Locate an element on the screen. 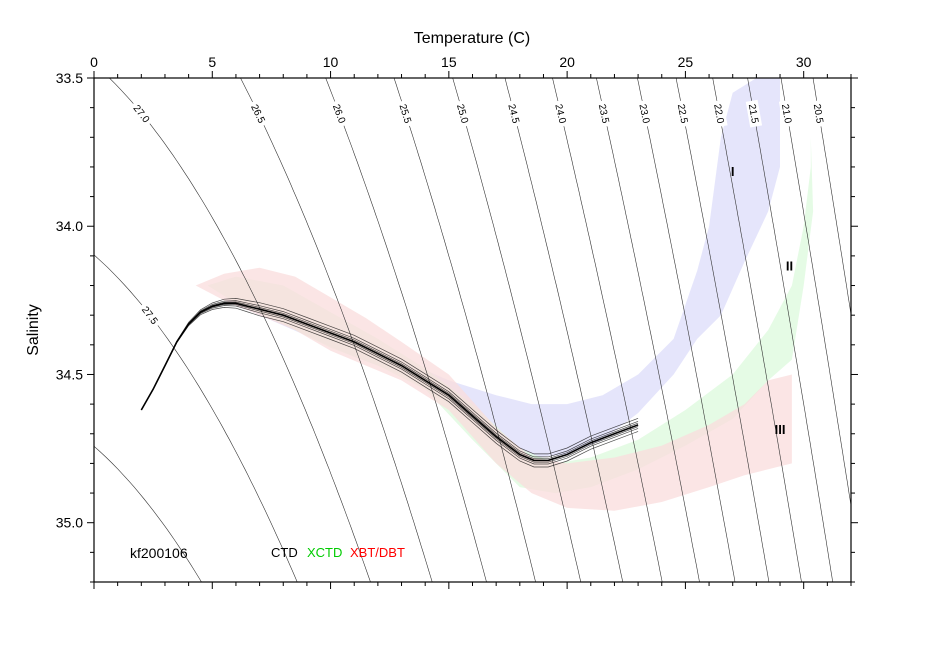 The height and width of the screenshot is (661, 936). density-contour-label: 21.5 is located at coordinates (753, 114).